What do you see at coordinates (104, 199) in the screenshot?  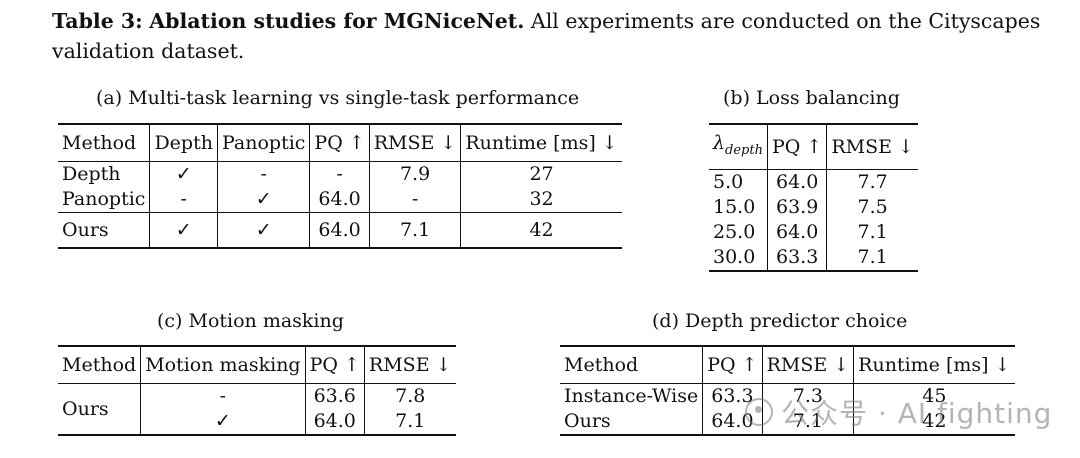 I see `table-cell: Panoptic` at bounding box center [104, 199].